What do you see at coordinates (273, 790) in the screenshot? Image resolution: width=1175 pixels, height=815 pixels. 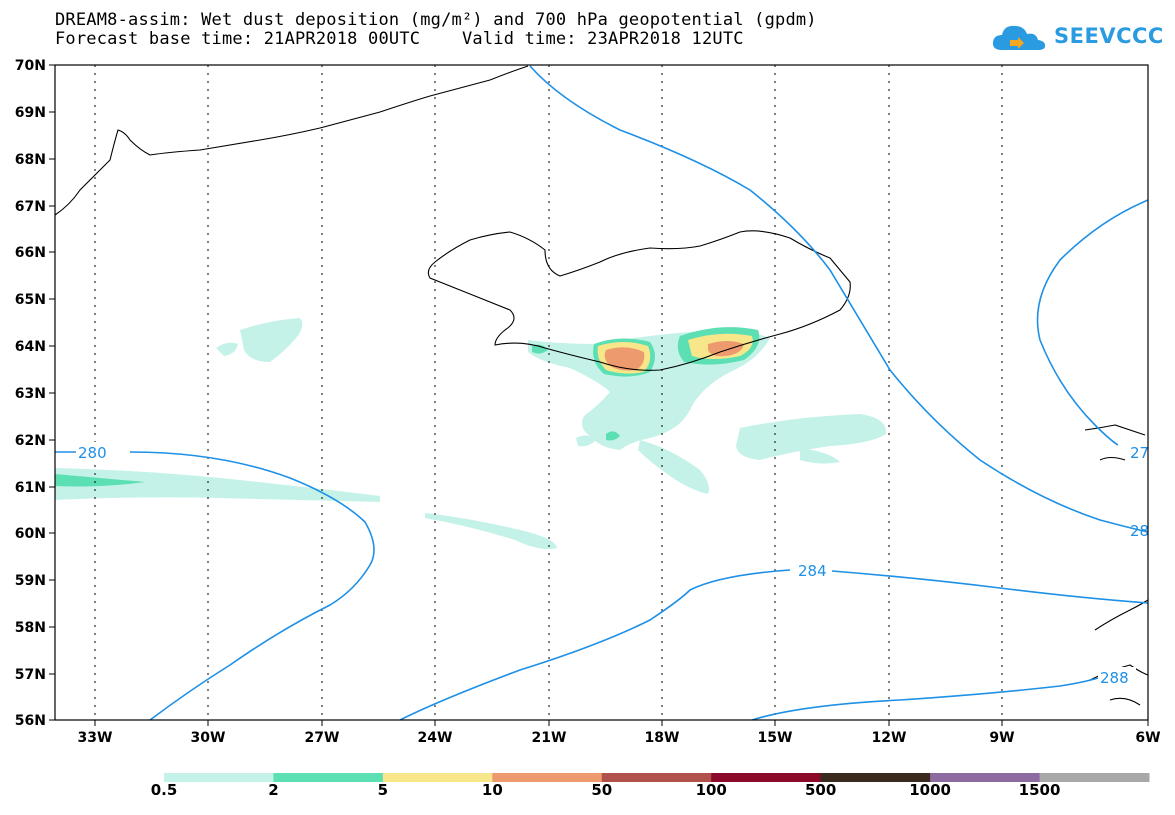 I see `legend-label: 2` at bounding box center [273, 790].